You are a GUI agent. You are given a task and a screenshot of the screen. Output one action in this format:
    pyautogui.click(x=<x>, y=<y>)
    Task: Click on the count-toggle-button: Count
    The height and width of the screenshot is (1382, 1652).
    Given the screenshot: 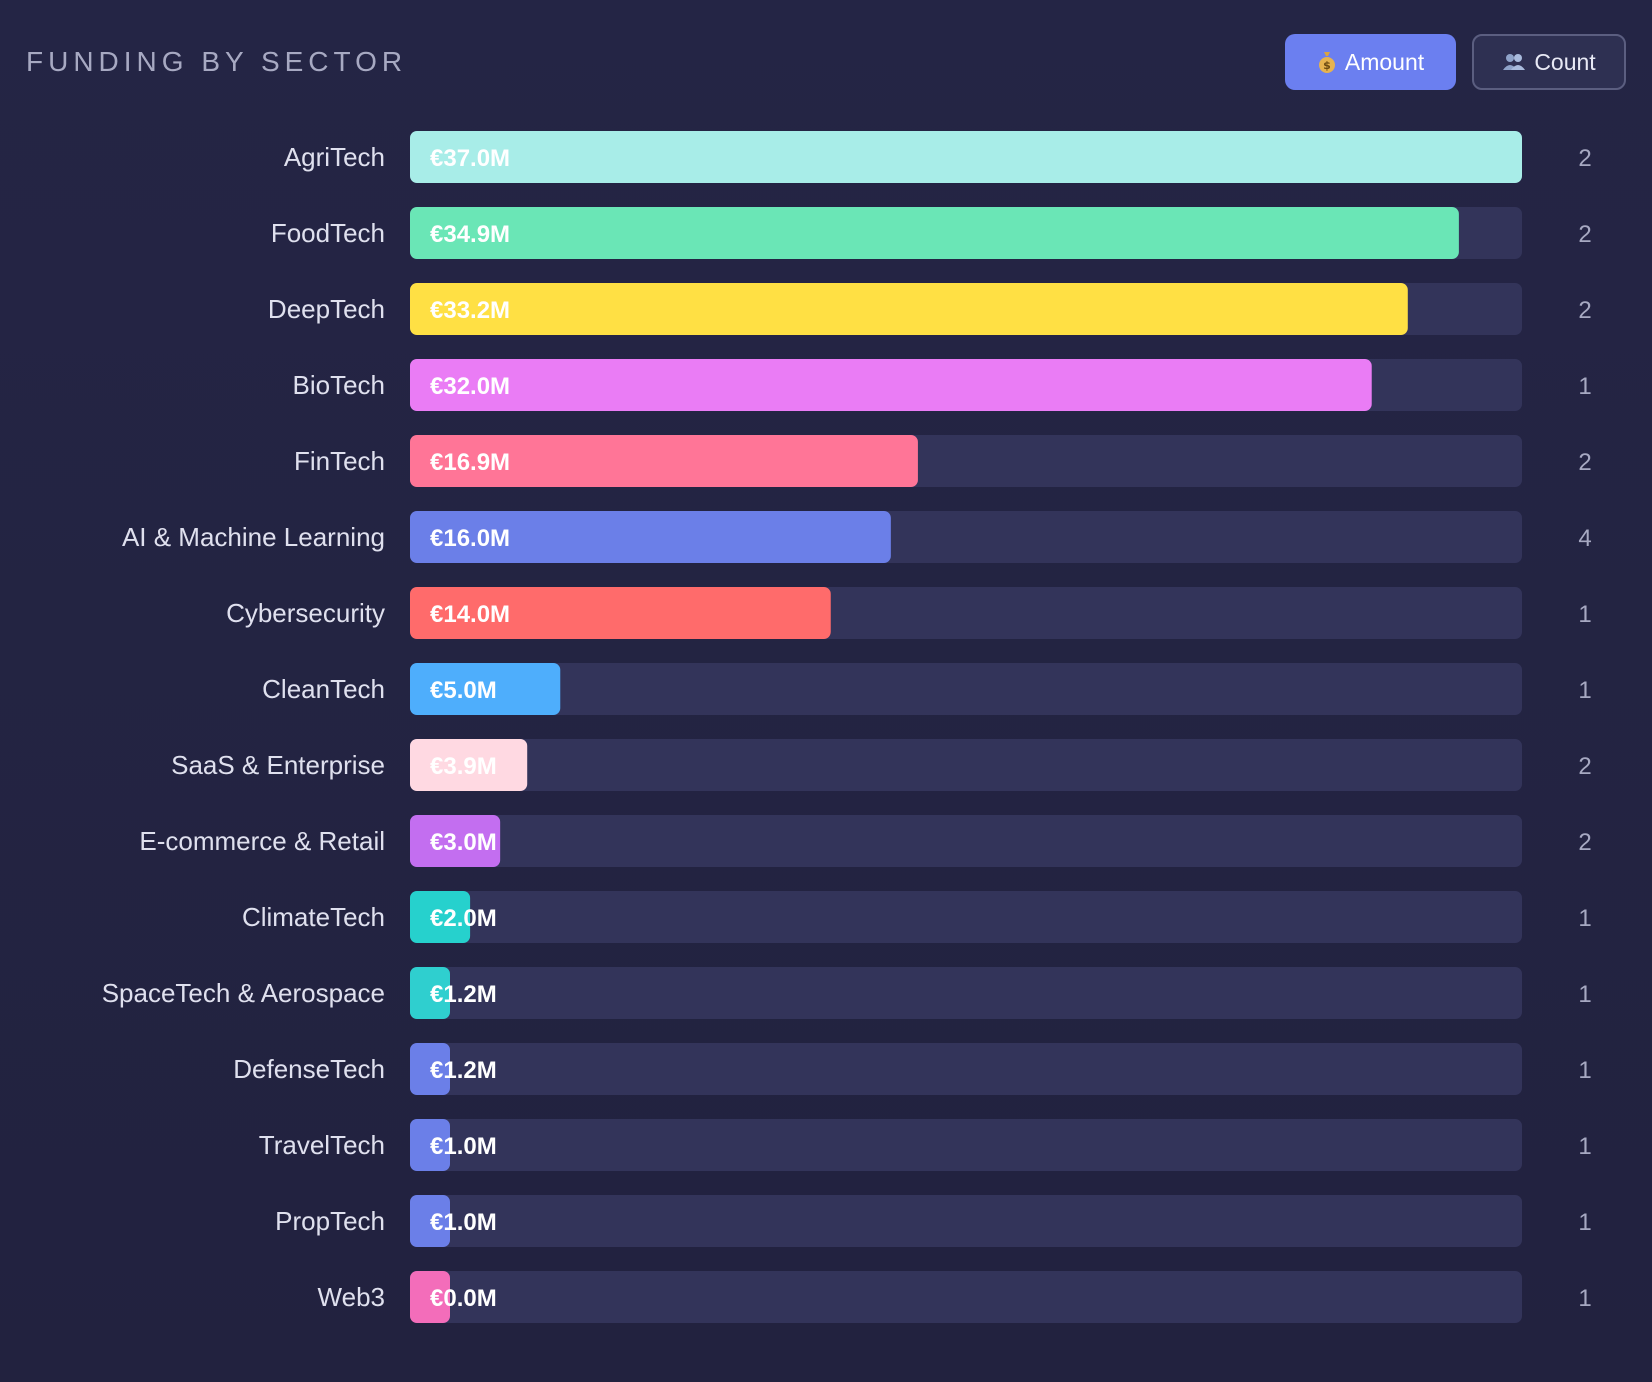 What is the action you would take?
    pyautogui.click(x=1549, y=62)
    